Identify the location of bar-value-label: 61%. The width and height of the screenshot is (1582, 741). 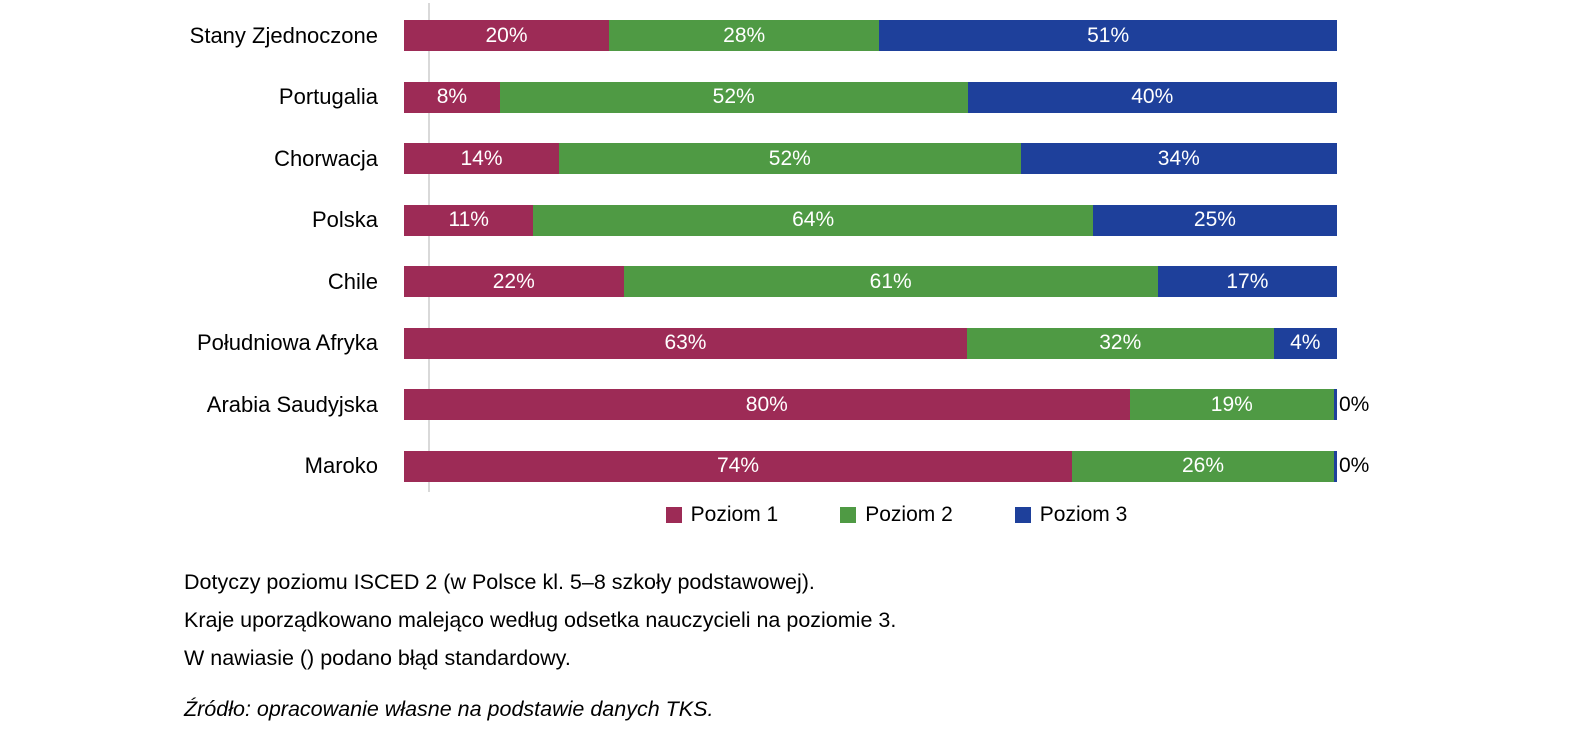
(890, 281).